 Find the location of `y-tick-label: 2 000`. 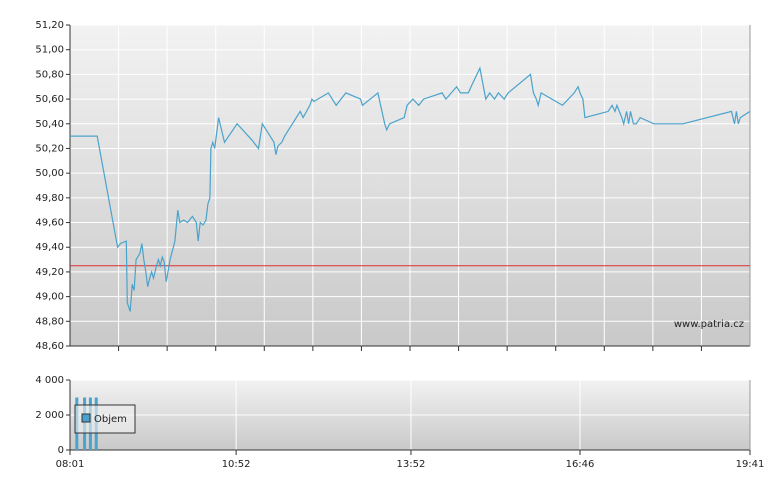

y-tick-label: 2 000 is located at coordinates (49, 415).